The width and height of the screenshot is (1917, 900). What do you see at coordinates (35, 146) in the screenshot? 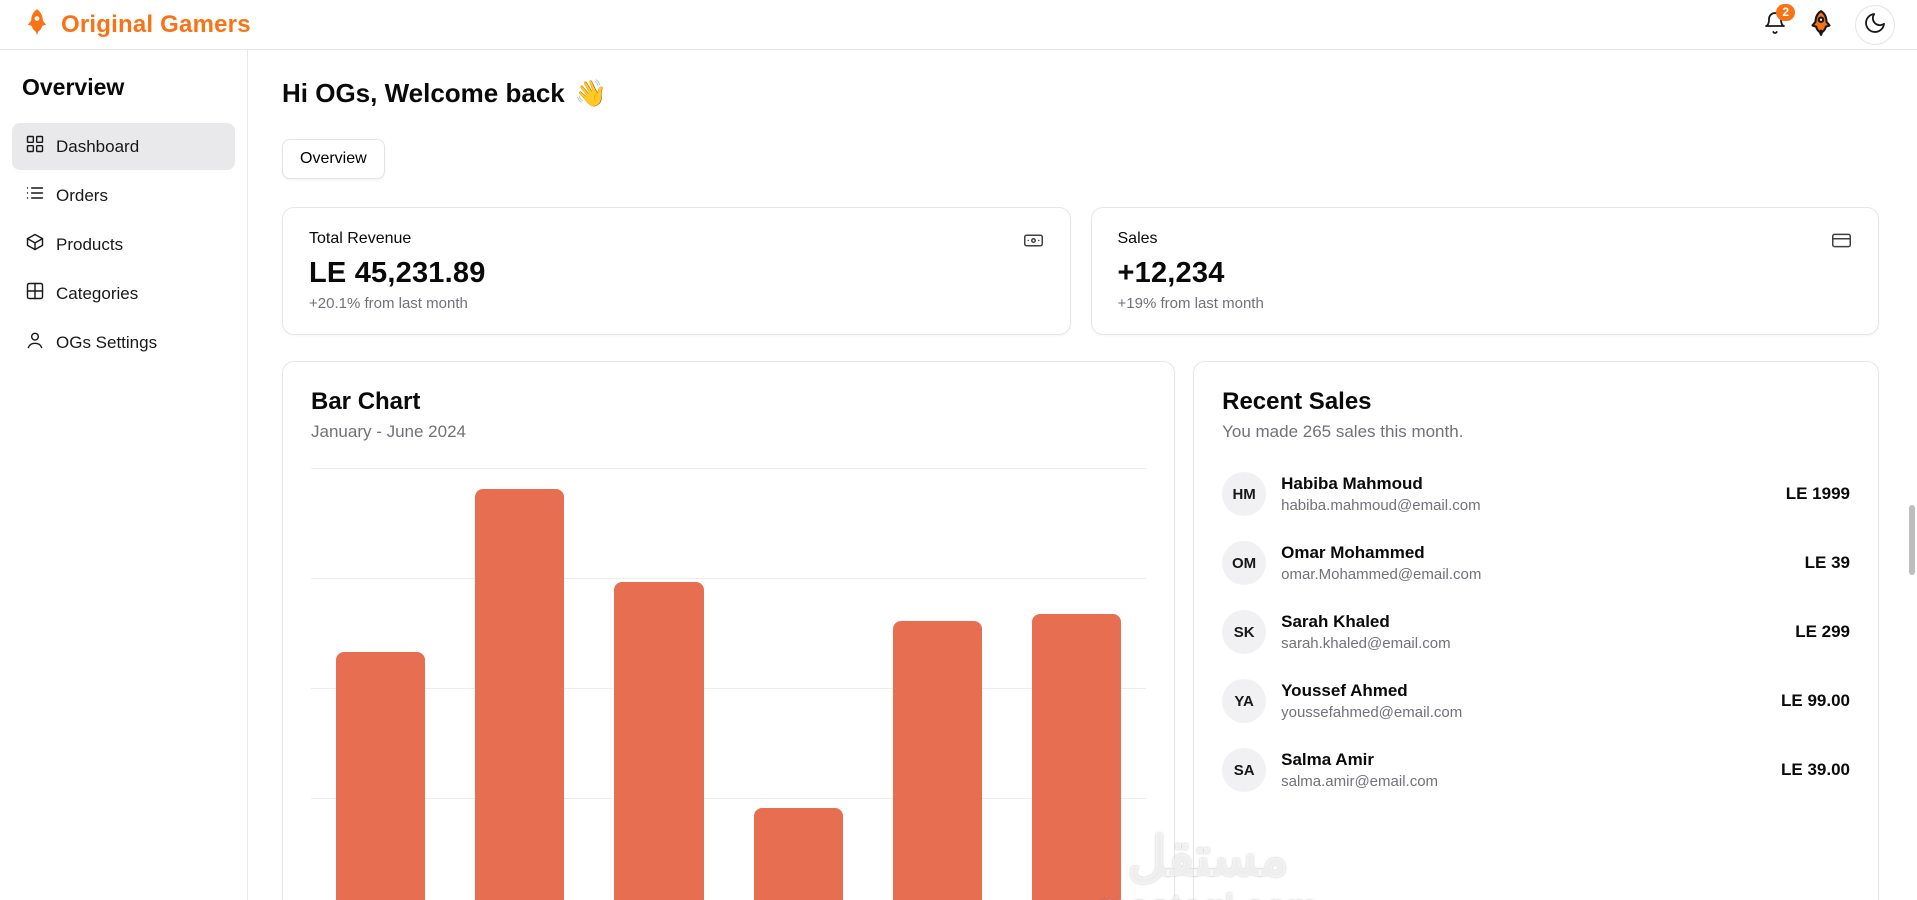
I see `dashboard-grid-icon` at bounding box center [35, 146].